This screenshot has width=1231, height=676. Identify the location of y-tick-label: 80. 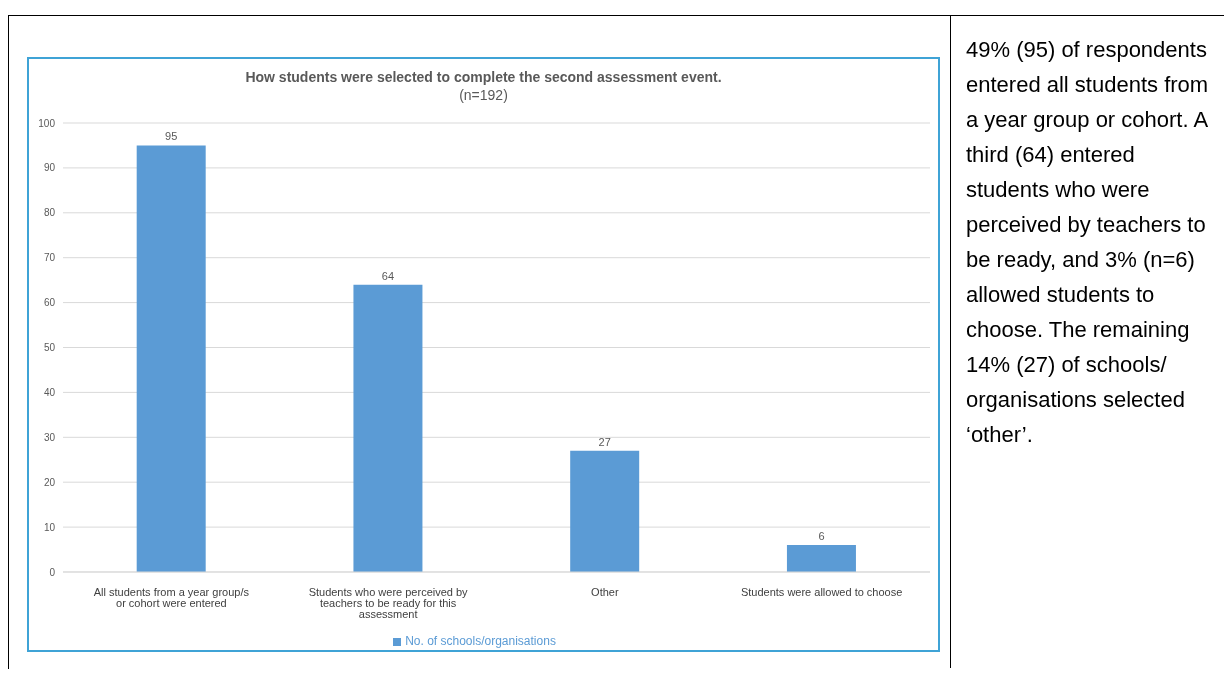
(49, 213).